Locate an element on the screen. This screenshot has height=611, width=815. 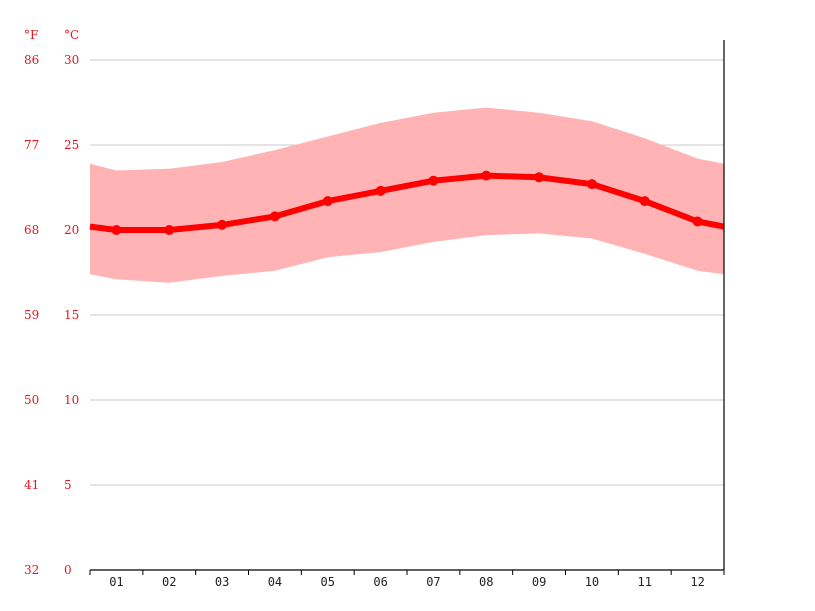
average-line-path is located at coordinates (407, 202).